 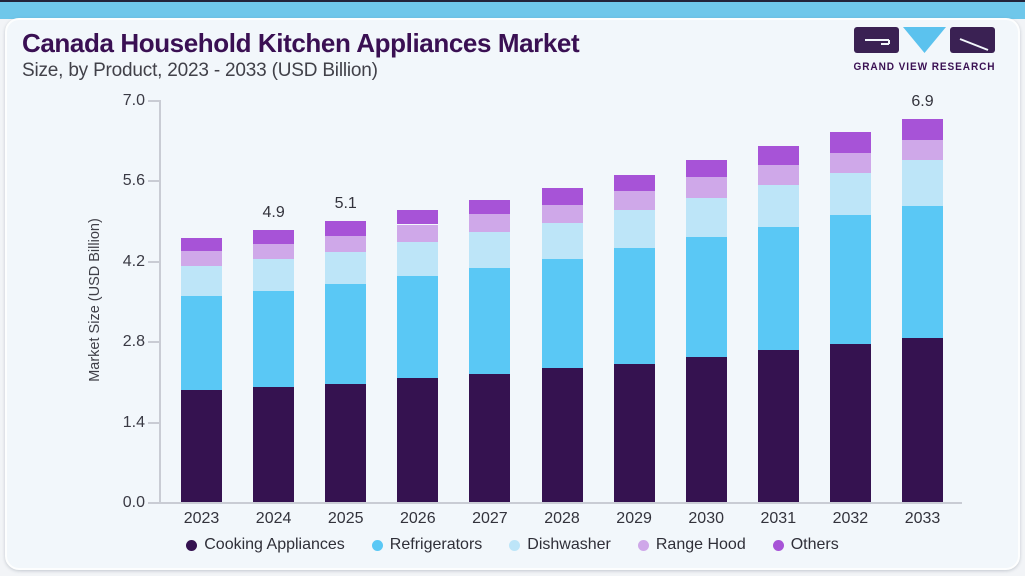 What do you see at coordinates (418, 518) in the screenshot?
I see `x-tick-label: 2026` at bounding box center [418, 518].